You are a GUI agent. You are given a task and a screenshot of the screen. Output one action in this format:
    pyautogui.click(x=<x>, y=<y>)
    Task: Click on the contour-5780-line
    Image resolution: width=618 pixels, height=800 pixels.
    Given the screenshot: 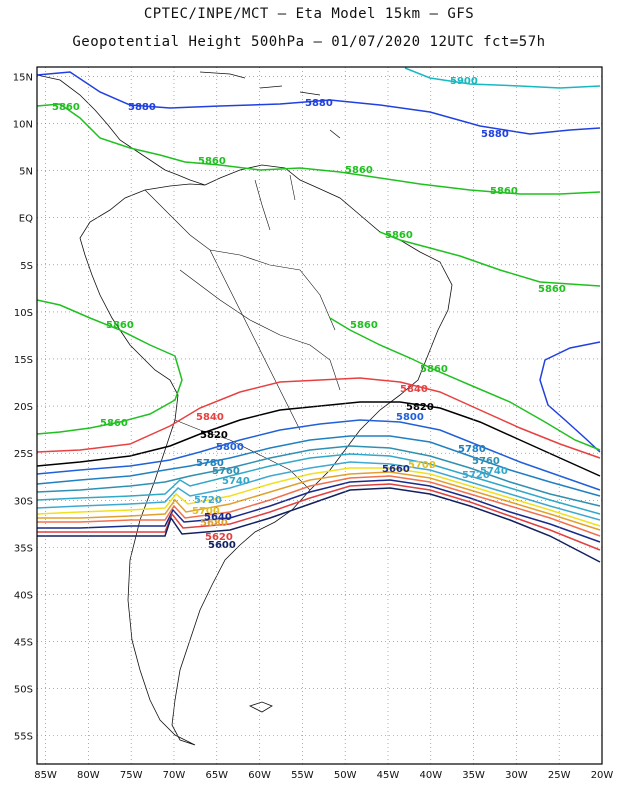 What is the action you would take?
    pyautogui.click(x=318, y=466)
    